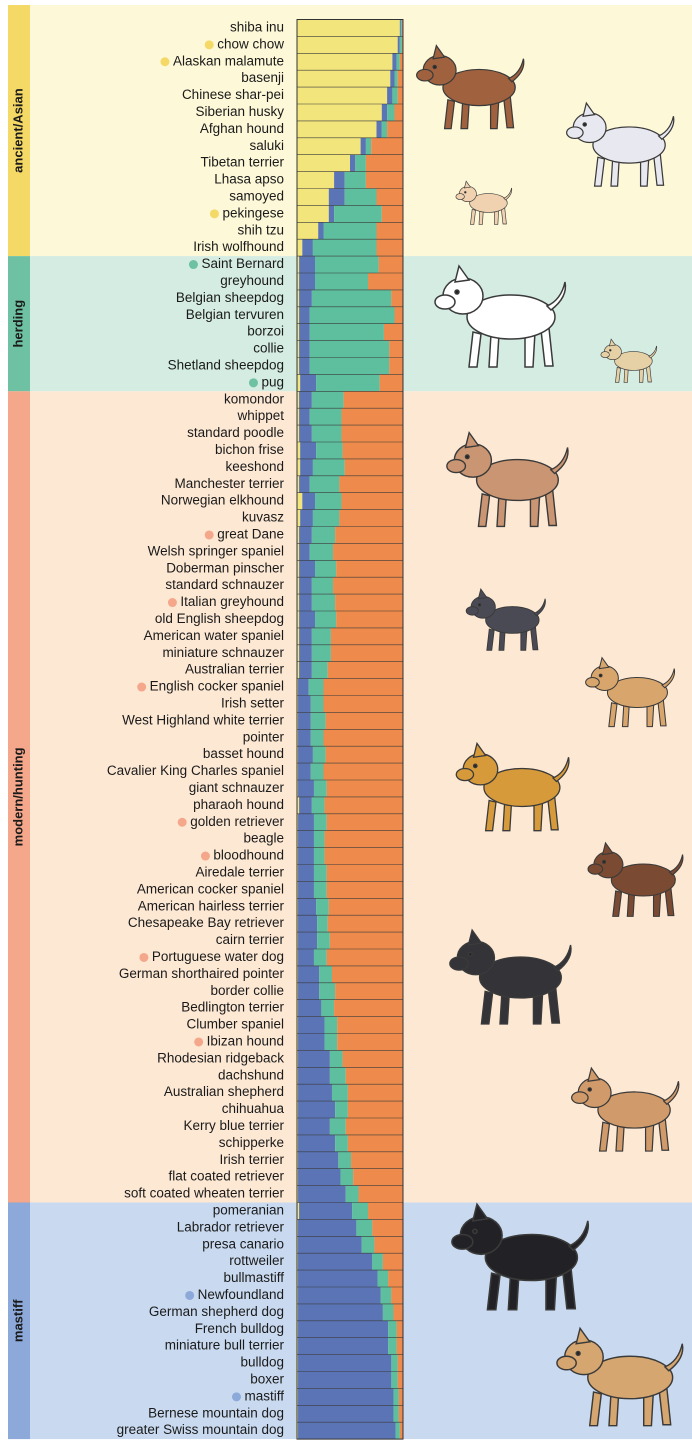  I want to click on breed-label: Belgian tervuren, so click(235, 314).